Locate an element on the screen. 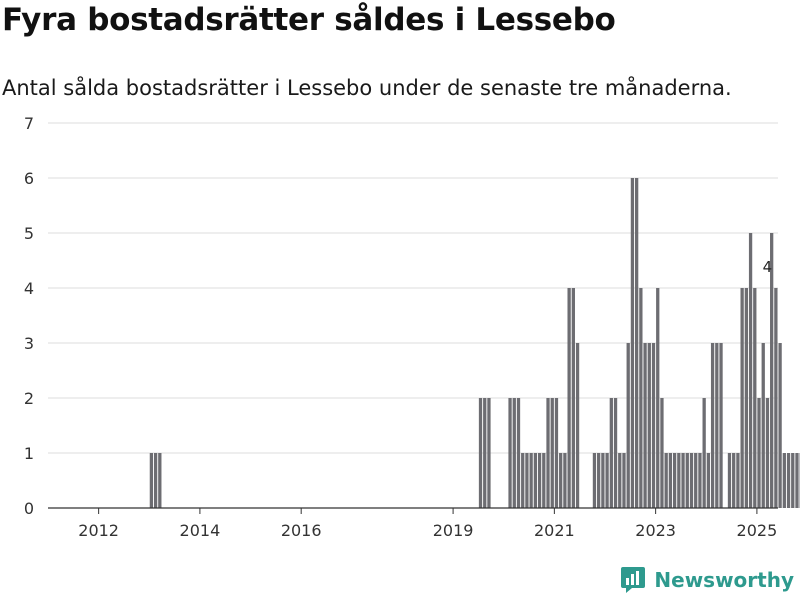 The height and width of the screenshot is (600, 800). x-tick-label: 2025 is located at coordinates (757, 530).